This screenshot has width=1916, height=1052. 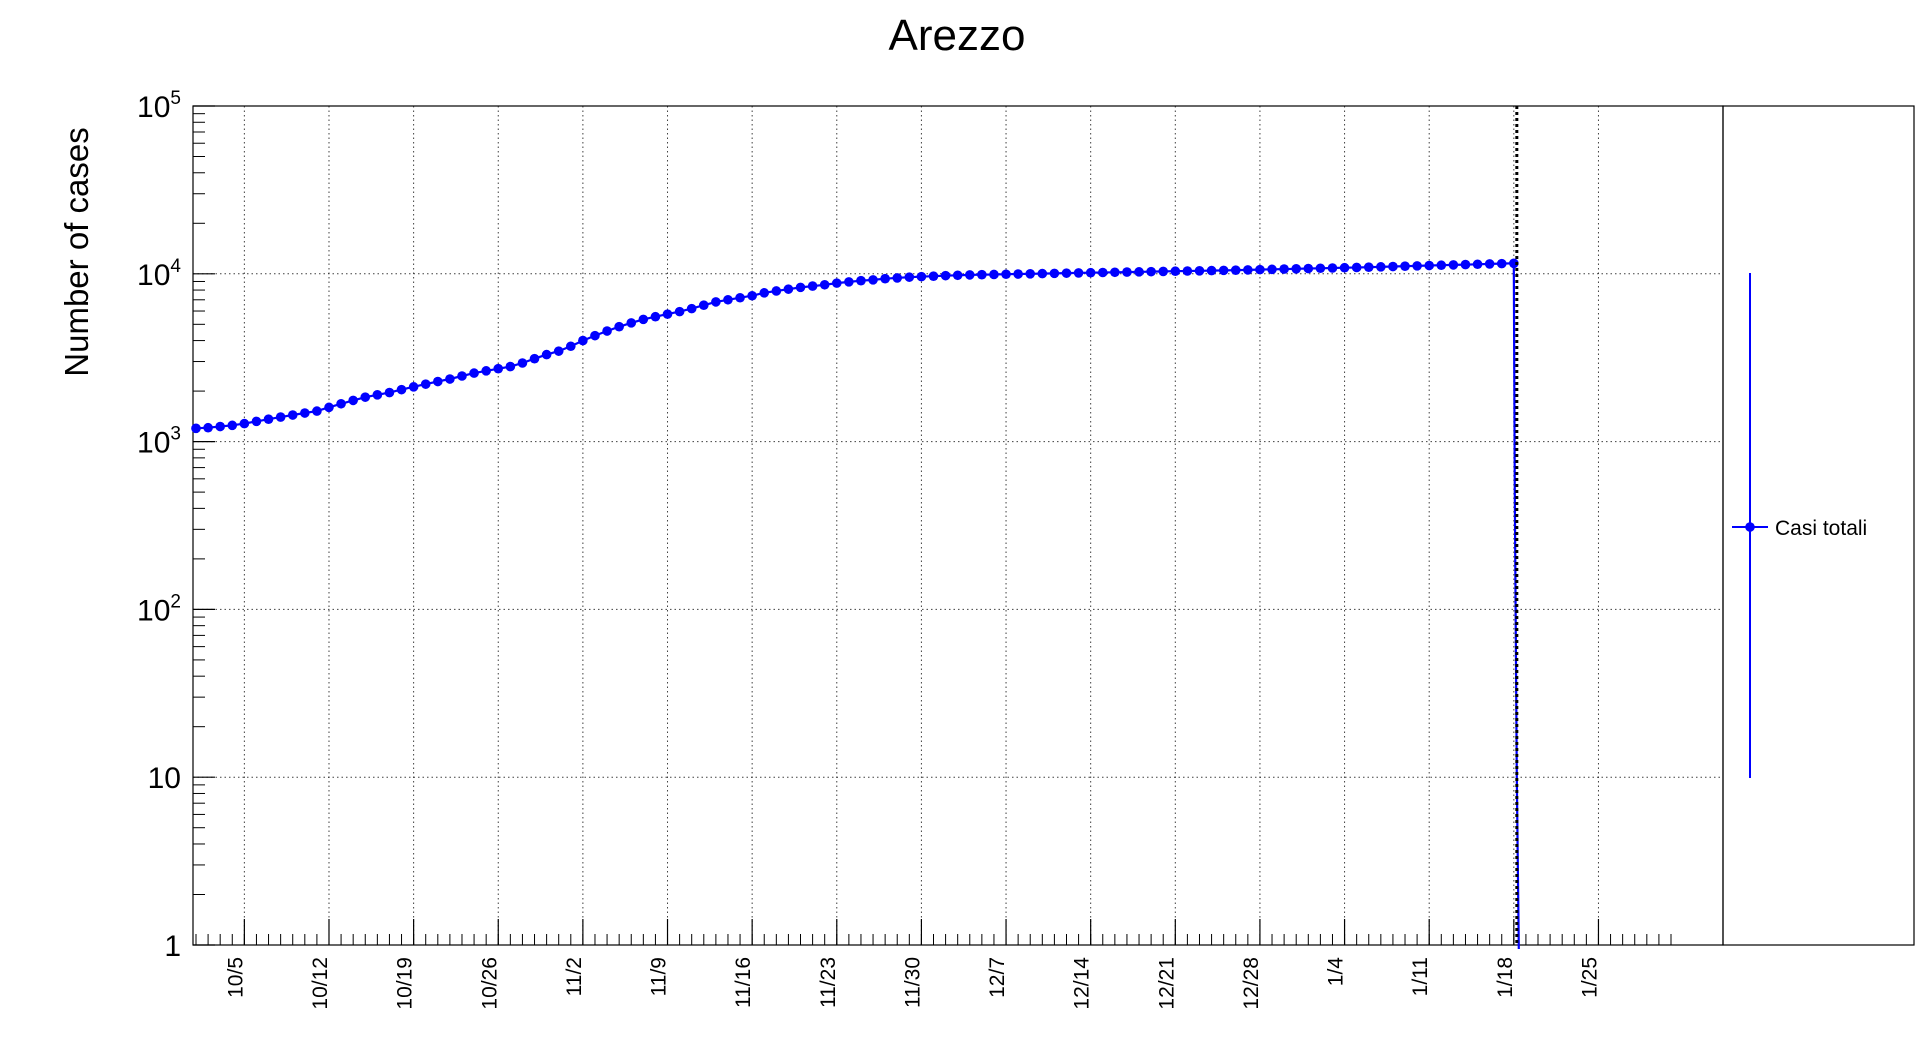 What do you see at coordinates (1589, 977) in the screenshot?
I see `x-tick-label: 1/25` at bounding box center [1589, 977].